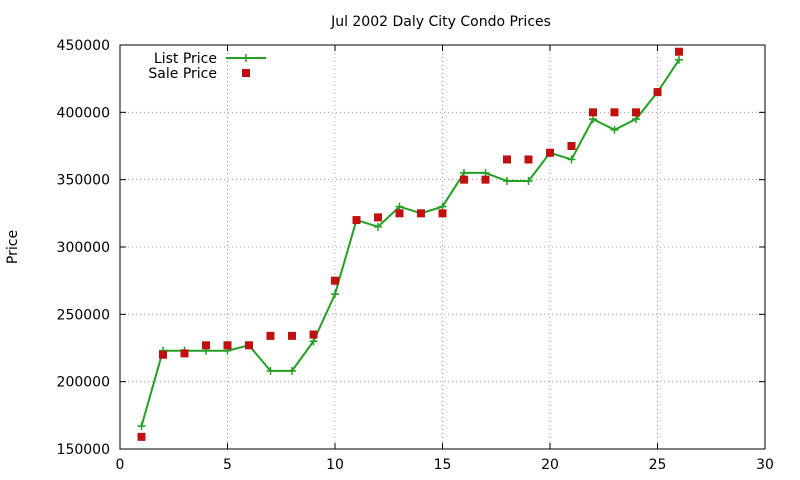  What do you see at coordinates (120, 465) in the screenshot?
I see `x-tick-label: 0` at bounding box center [120, 465].